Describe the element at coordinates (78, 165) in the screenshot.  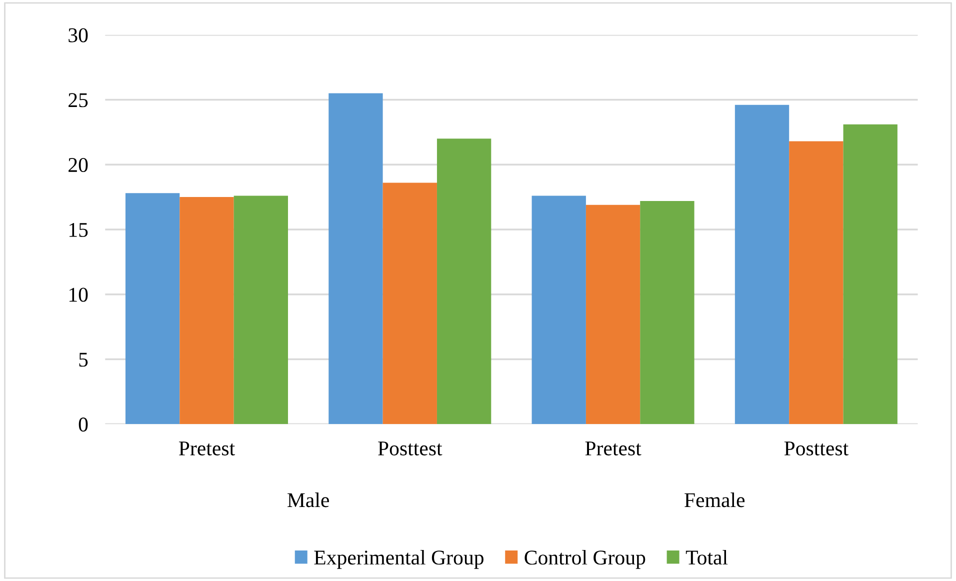
I see `y-tick-label: 20` at that location.